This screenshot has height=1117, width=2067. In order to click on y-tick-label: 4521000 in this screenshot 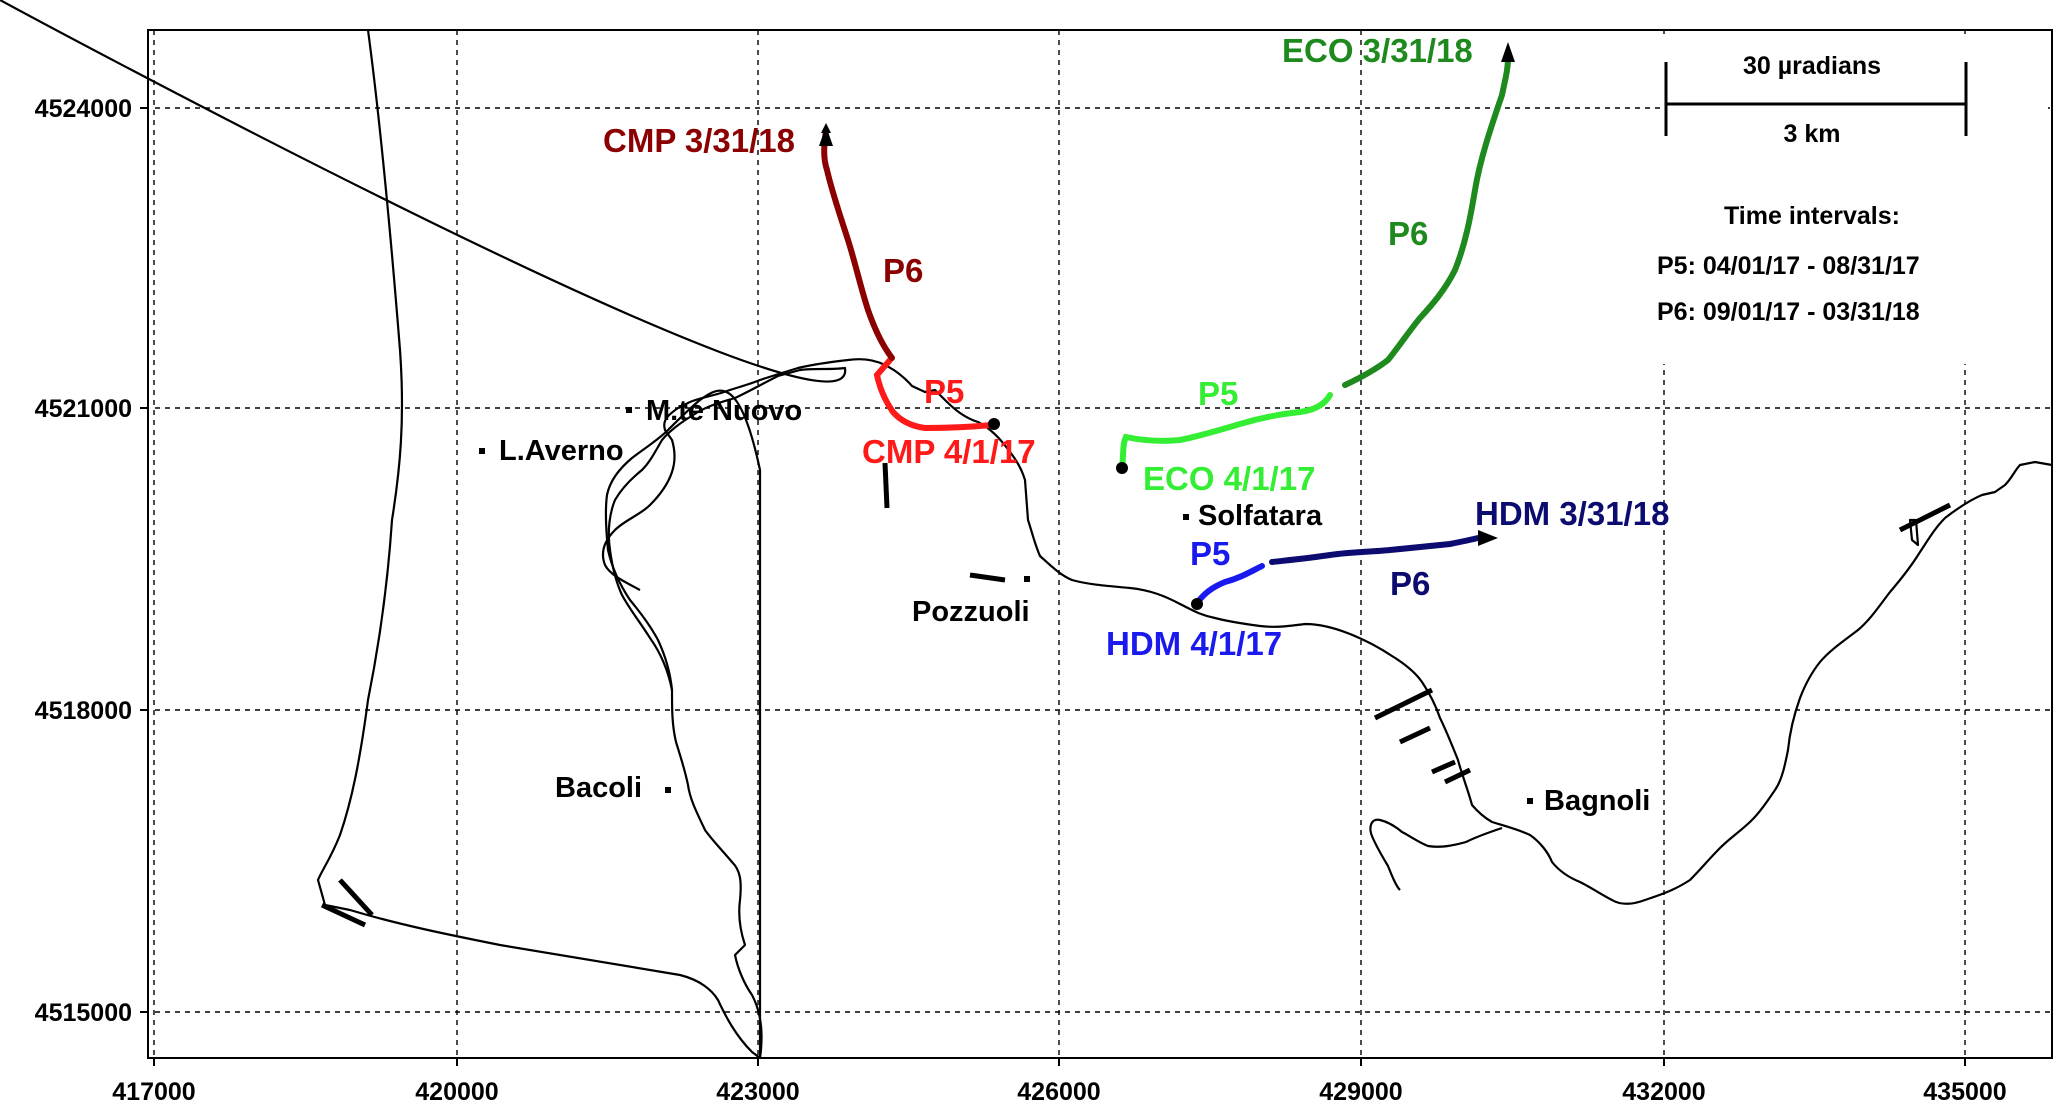, I will do `click(83, 409)`.